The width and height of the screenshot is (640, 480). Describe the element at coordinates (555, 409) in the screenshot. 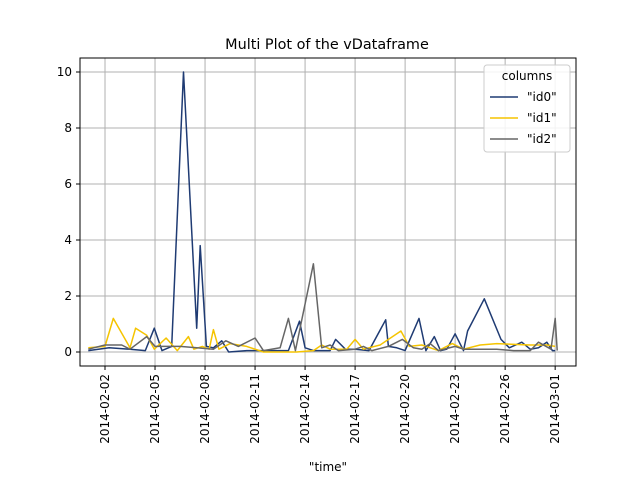

I see `x-tick-label: 2014-03-01` at that location.